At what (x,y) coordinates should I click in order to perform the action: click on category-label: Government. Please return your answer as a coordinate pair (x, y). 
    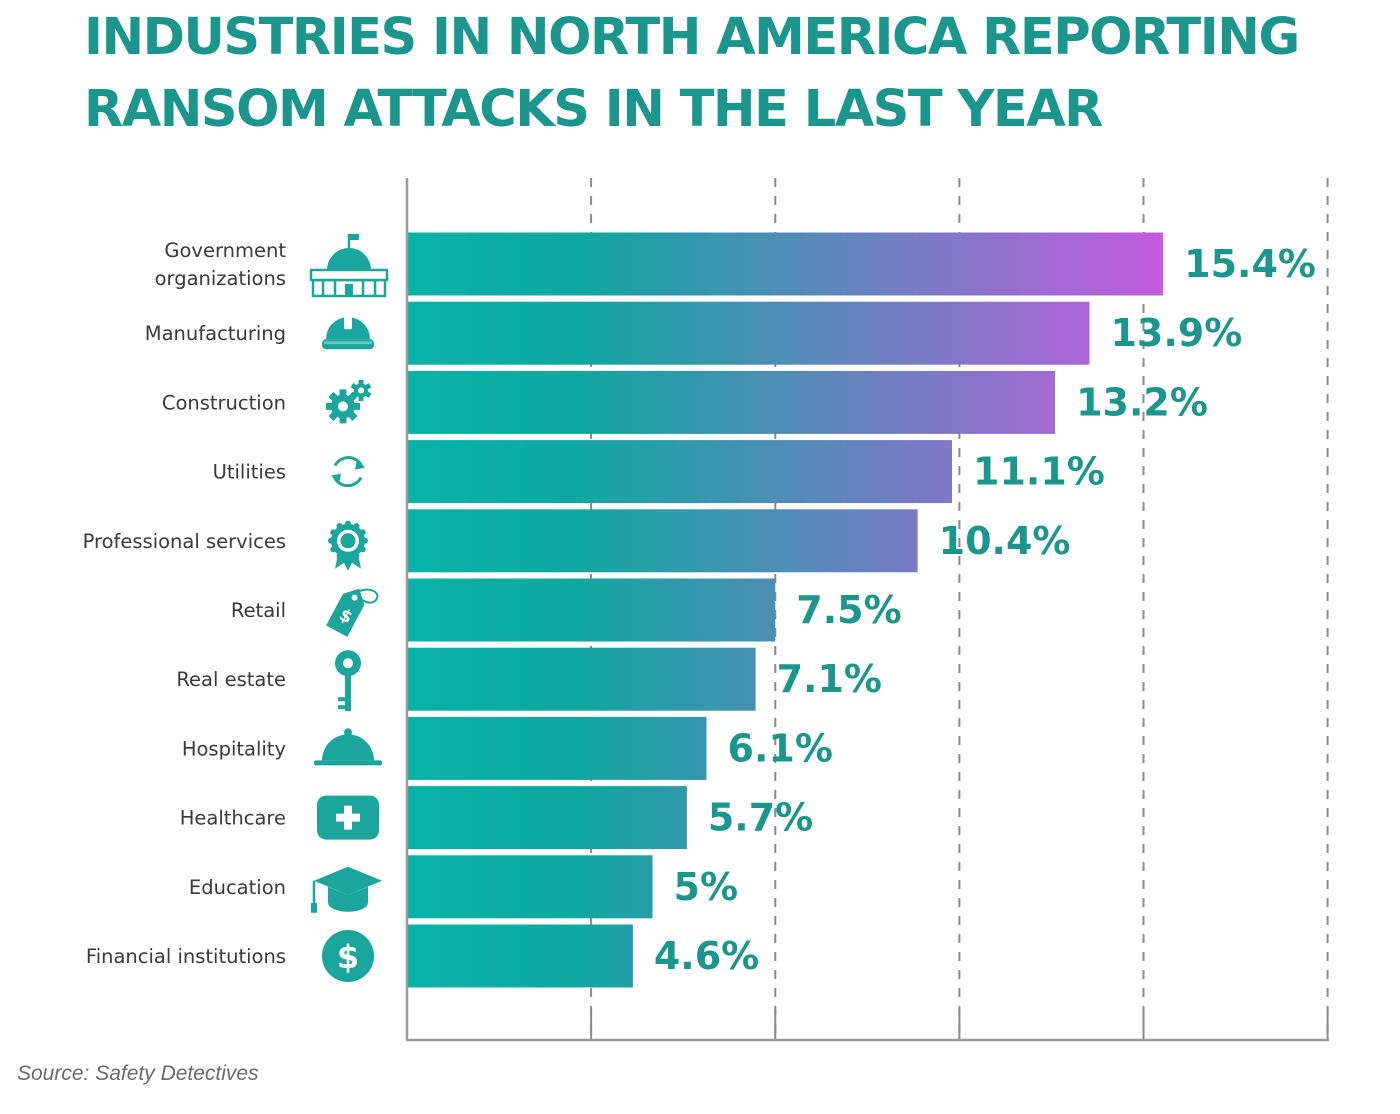
    Looking at the image, I should click on (225, 250).